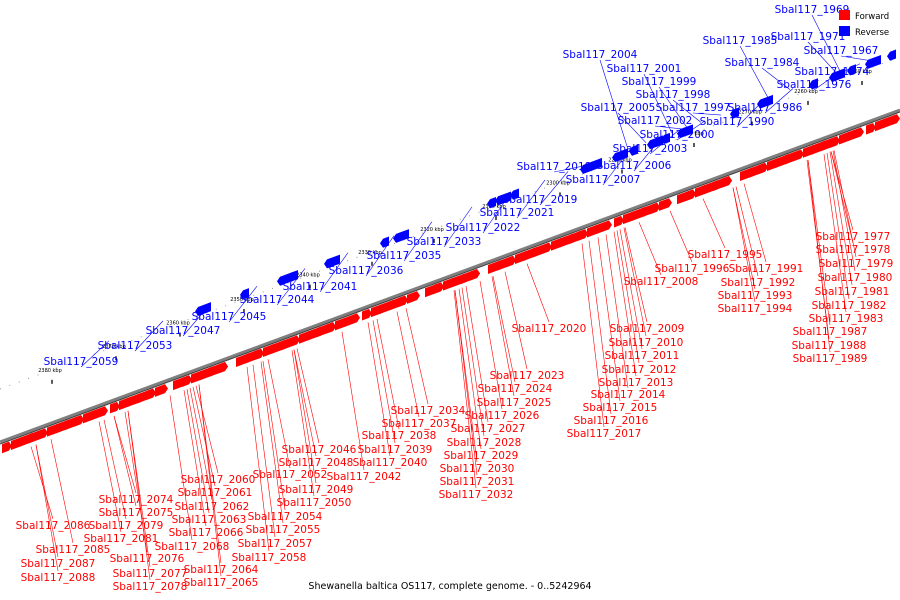 The width and height of the screenshot is (900, 600). What do you see at coordinates (636, 383) in the screenshot?
I see `gene-label-forward: Sbal117_2013` at bounding box center [636, 383].